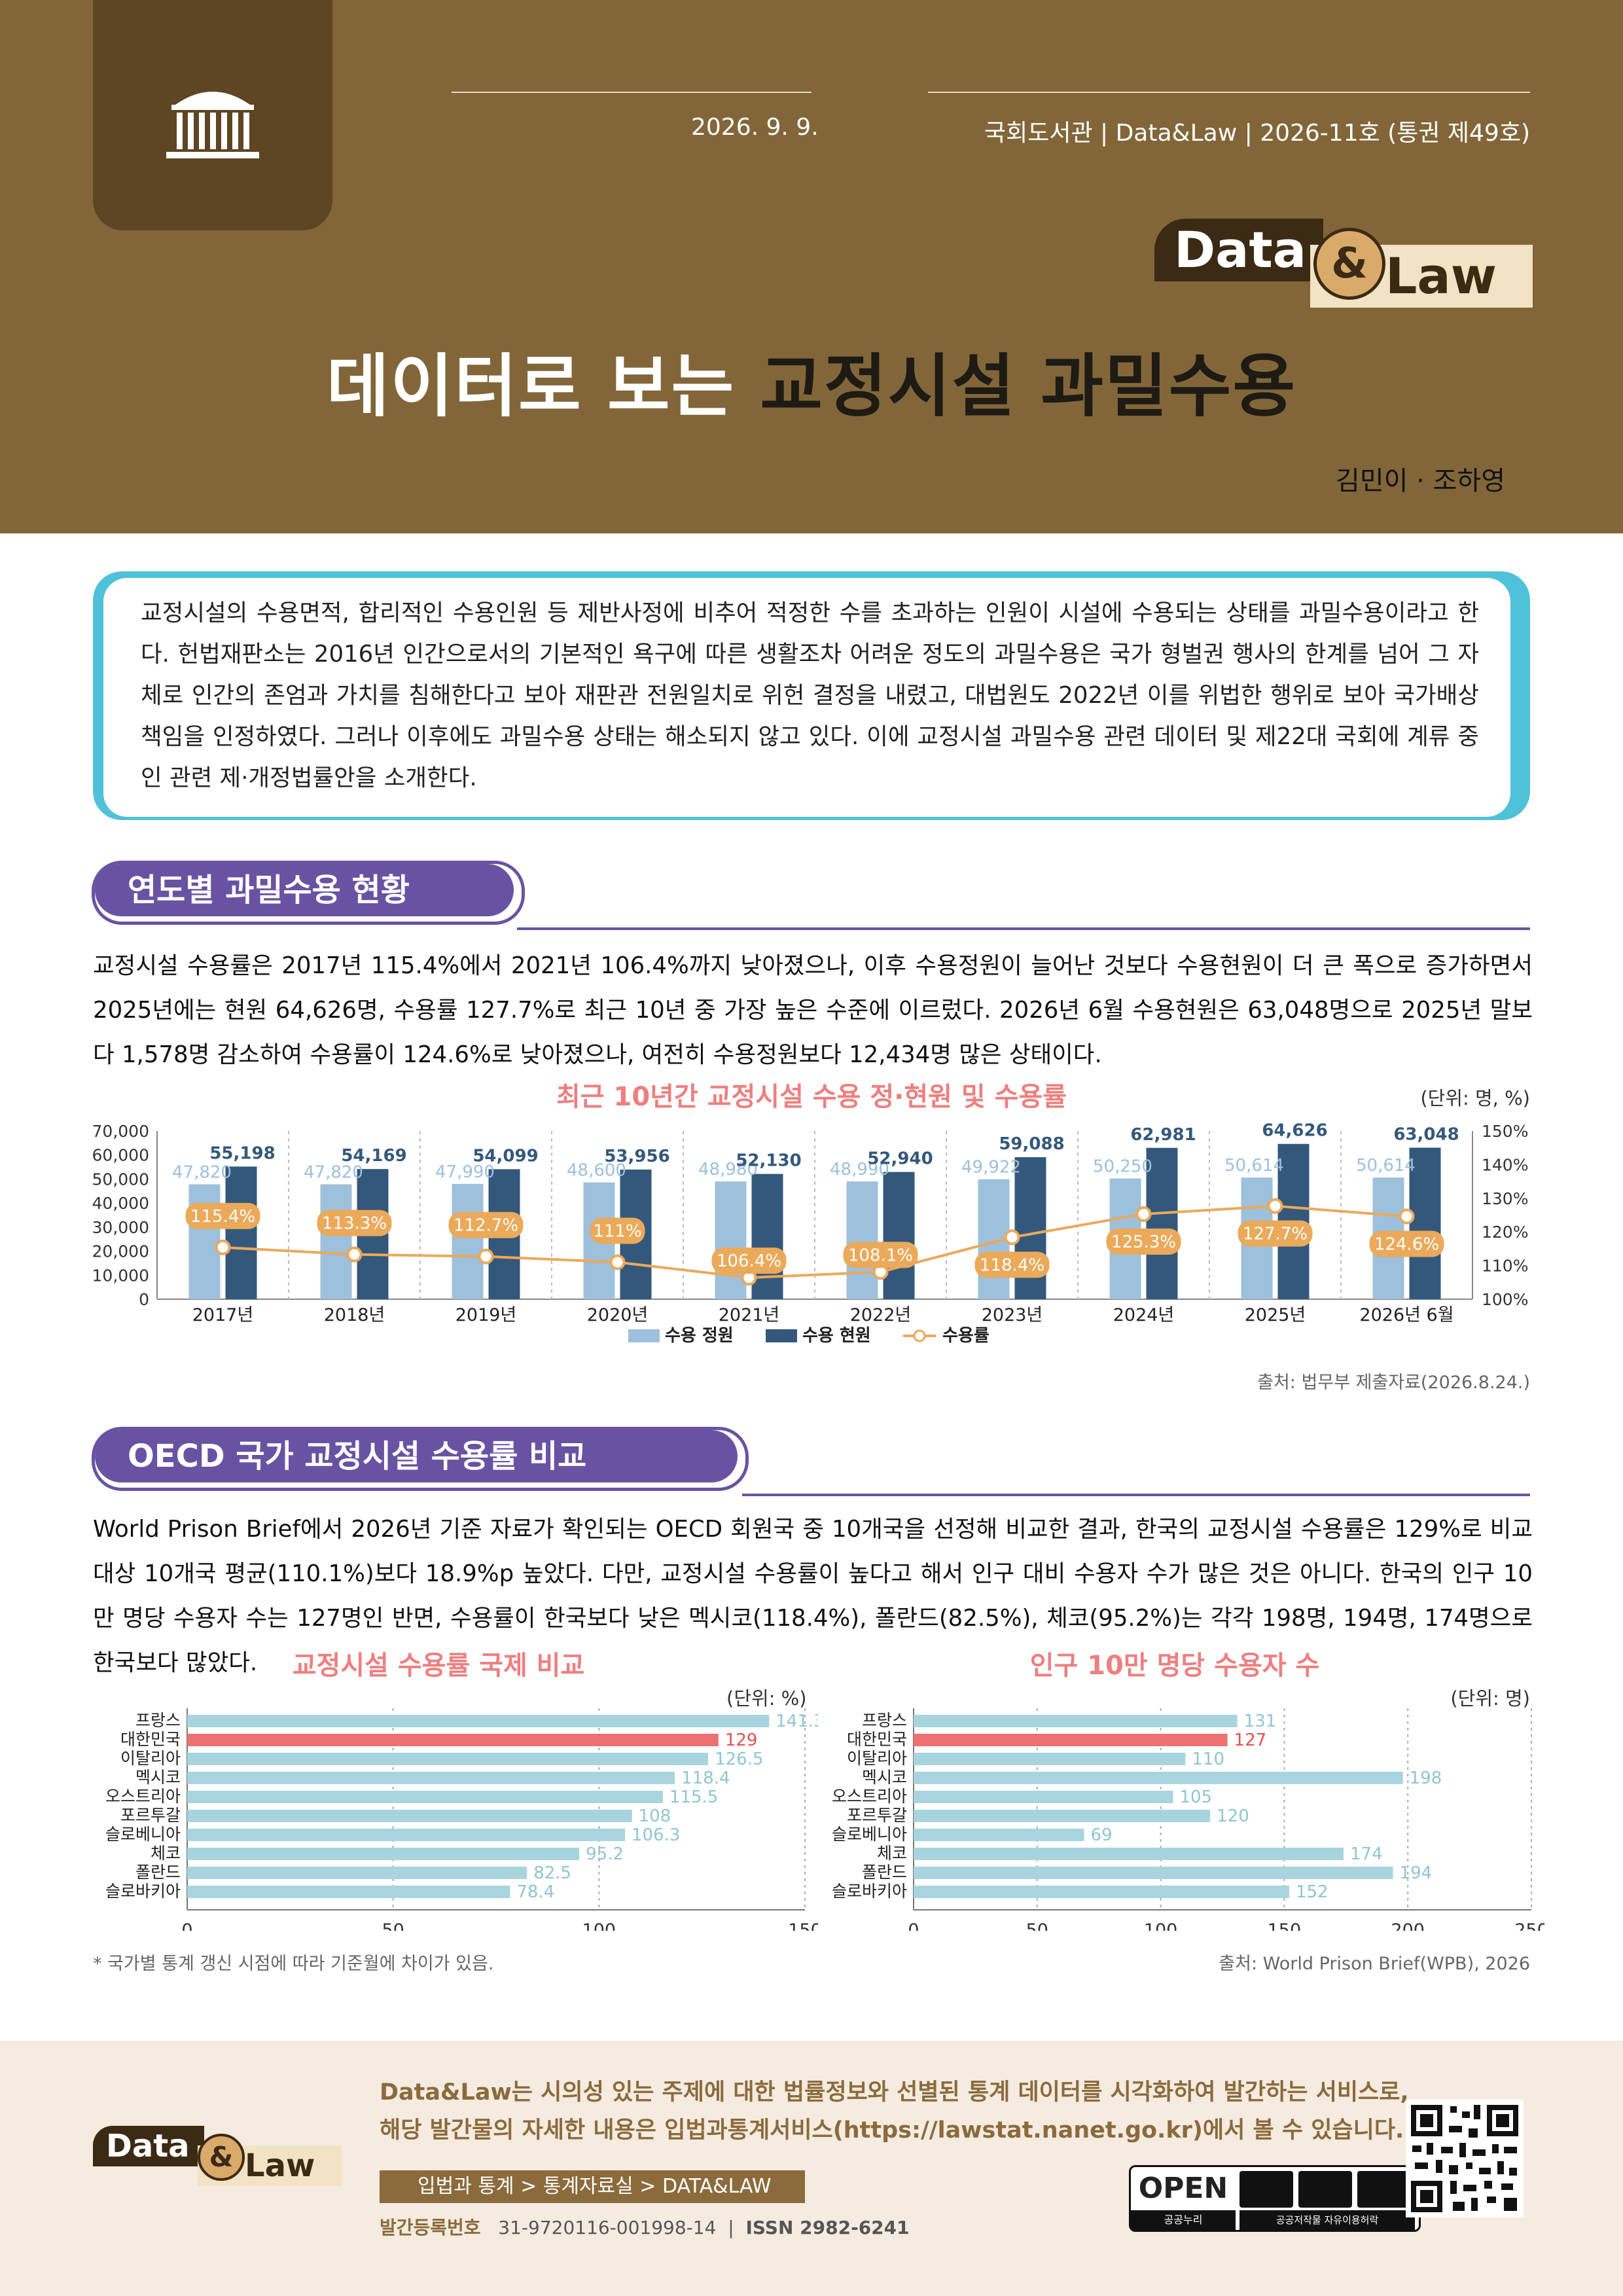 This screenshot has width=1623, height=2296. What do you see at coordinates (1136, 1495) in the screenshot?
I see `section2-rule` at bounding box center [1136, 1495].